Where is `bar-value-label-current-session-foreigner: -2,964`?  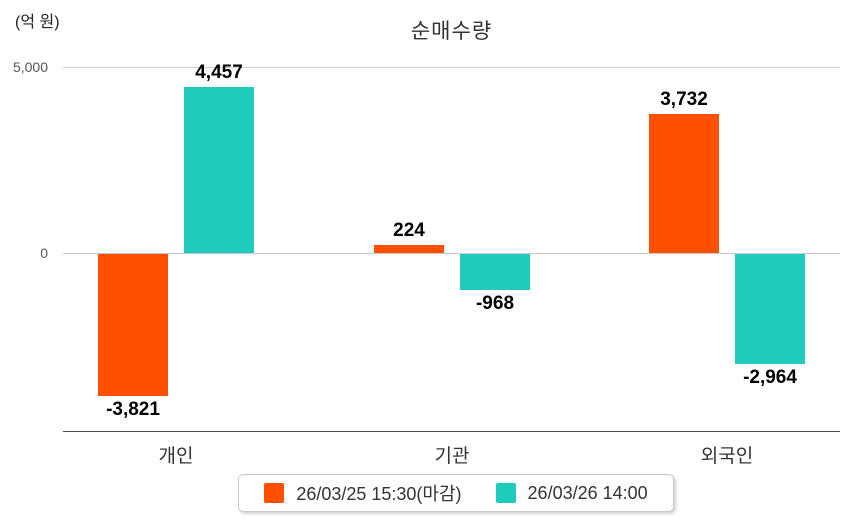
bar-value-label-current-session-foreigner: -2,964 is located at coordinates (770, 378).